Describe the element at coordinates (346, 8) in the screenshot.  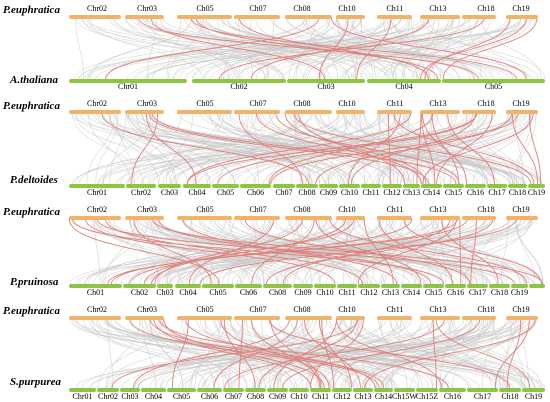
I see `top-chromosome-label: Ch10` at that location.